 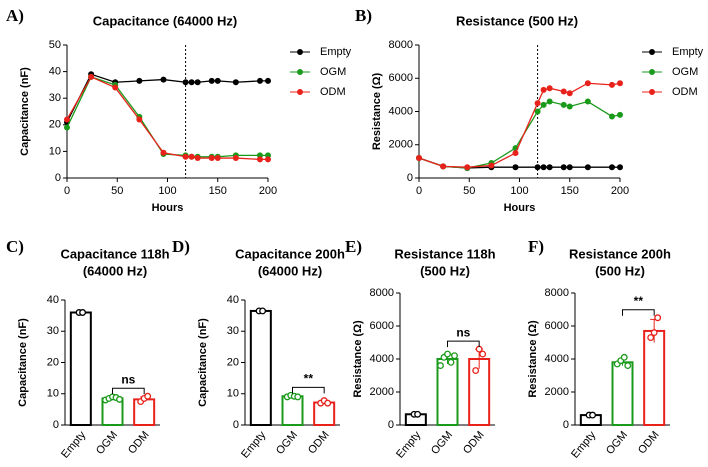 I want to click on x-tick-label: 50, so click(x=117, y=191).